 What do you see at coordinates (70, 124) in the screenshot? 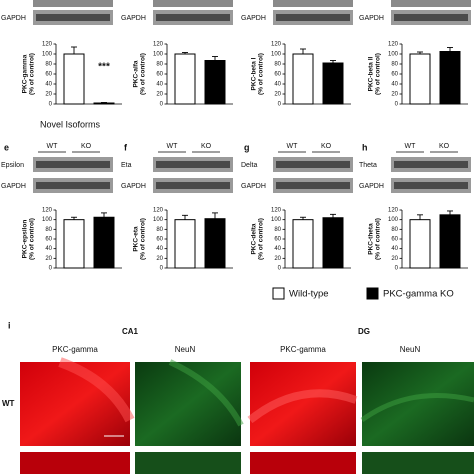
I see `section-title: Novel Isoforms` at bounding box center [70, 124].